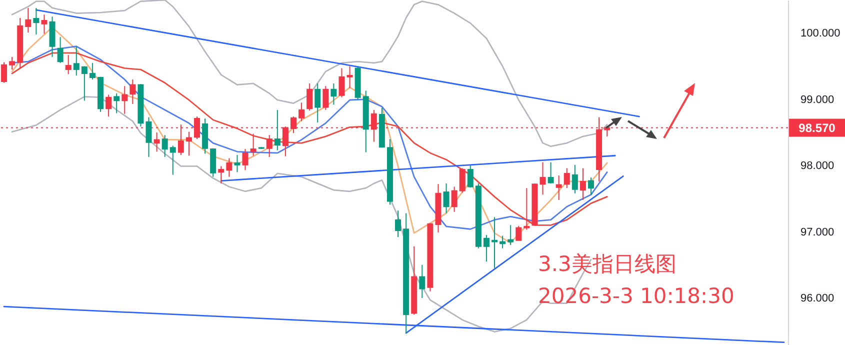  What do you see at coordinates (817, 232) in the screenshot?
I see `y-tick-label: 97.000` at bounding box center [817, 232].